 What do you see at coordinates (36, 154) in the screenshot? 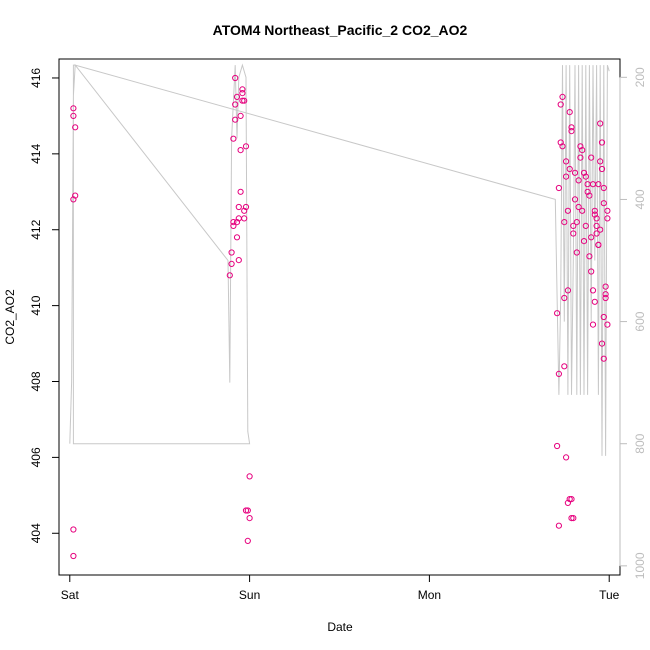
I see `y-tick-label: 414` at bounding box center [36, 154].